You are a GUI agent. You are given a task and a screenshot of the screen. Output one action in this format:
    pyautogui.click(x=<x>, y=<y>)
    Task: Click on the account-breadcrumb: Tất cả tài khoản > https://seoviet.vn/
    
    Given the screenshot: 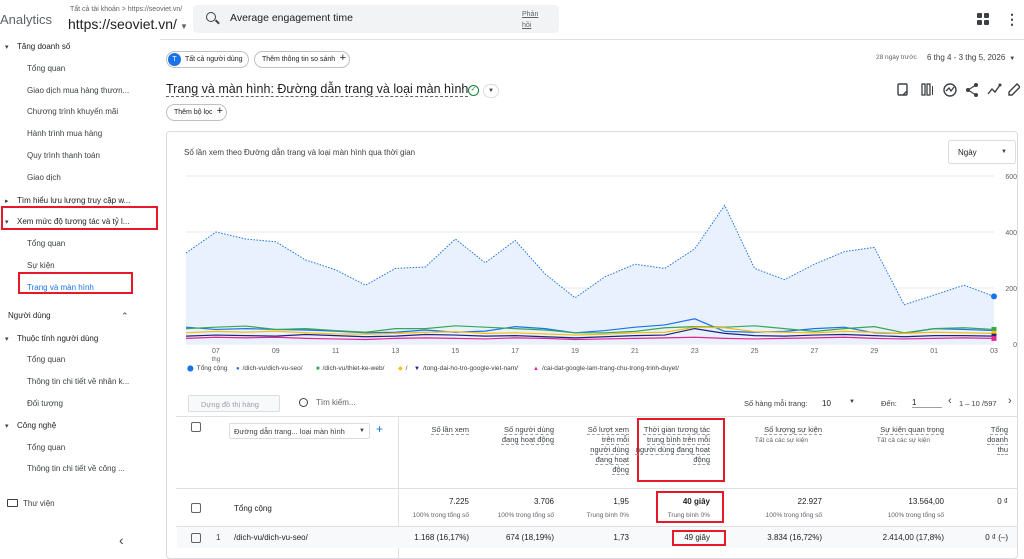 What is the action you would take?
    pyautogui.click(x=126, y=9)
    